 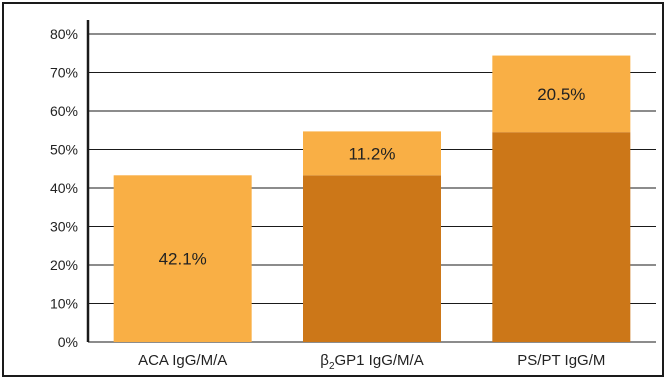 I want to click on y-tick-label: 0%, so click(x=68, y=342).